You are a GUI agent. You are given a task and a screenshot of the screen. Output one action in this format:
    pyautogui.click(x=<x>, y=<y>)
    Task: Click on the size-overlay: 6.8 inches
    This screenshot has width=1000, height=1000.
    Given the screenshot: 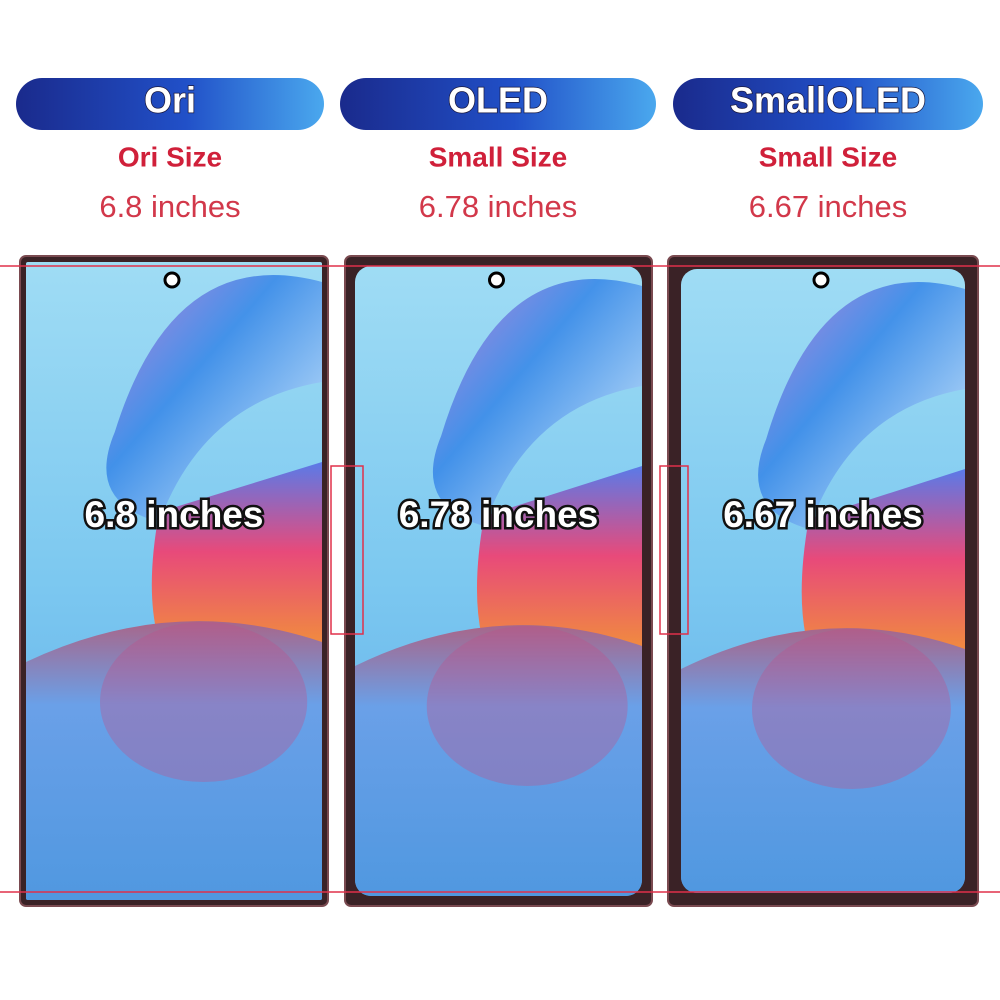 What is the action you would take?
    pyautogui.click(x=174, y=514)
    